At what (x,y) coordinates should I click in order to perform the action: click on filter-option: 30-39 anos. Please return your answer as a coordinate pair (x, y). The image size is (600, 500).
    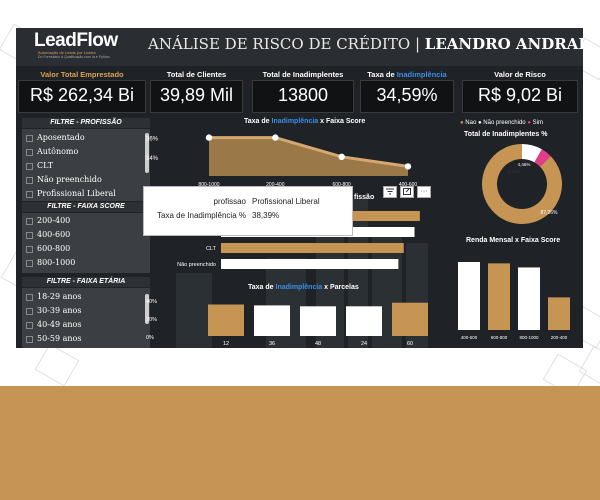
    Looking at the image, I should click on (53, 311).